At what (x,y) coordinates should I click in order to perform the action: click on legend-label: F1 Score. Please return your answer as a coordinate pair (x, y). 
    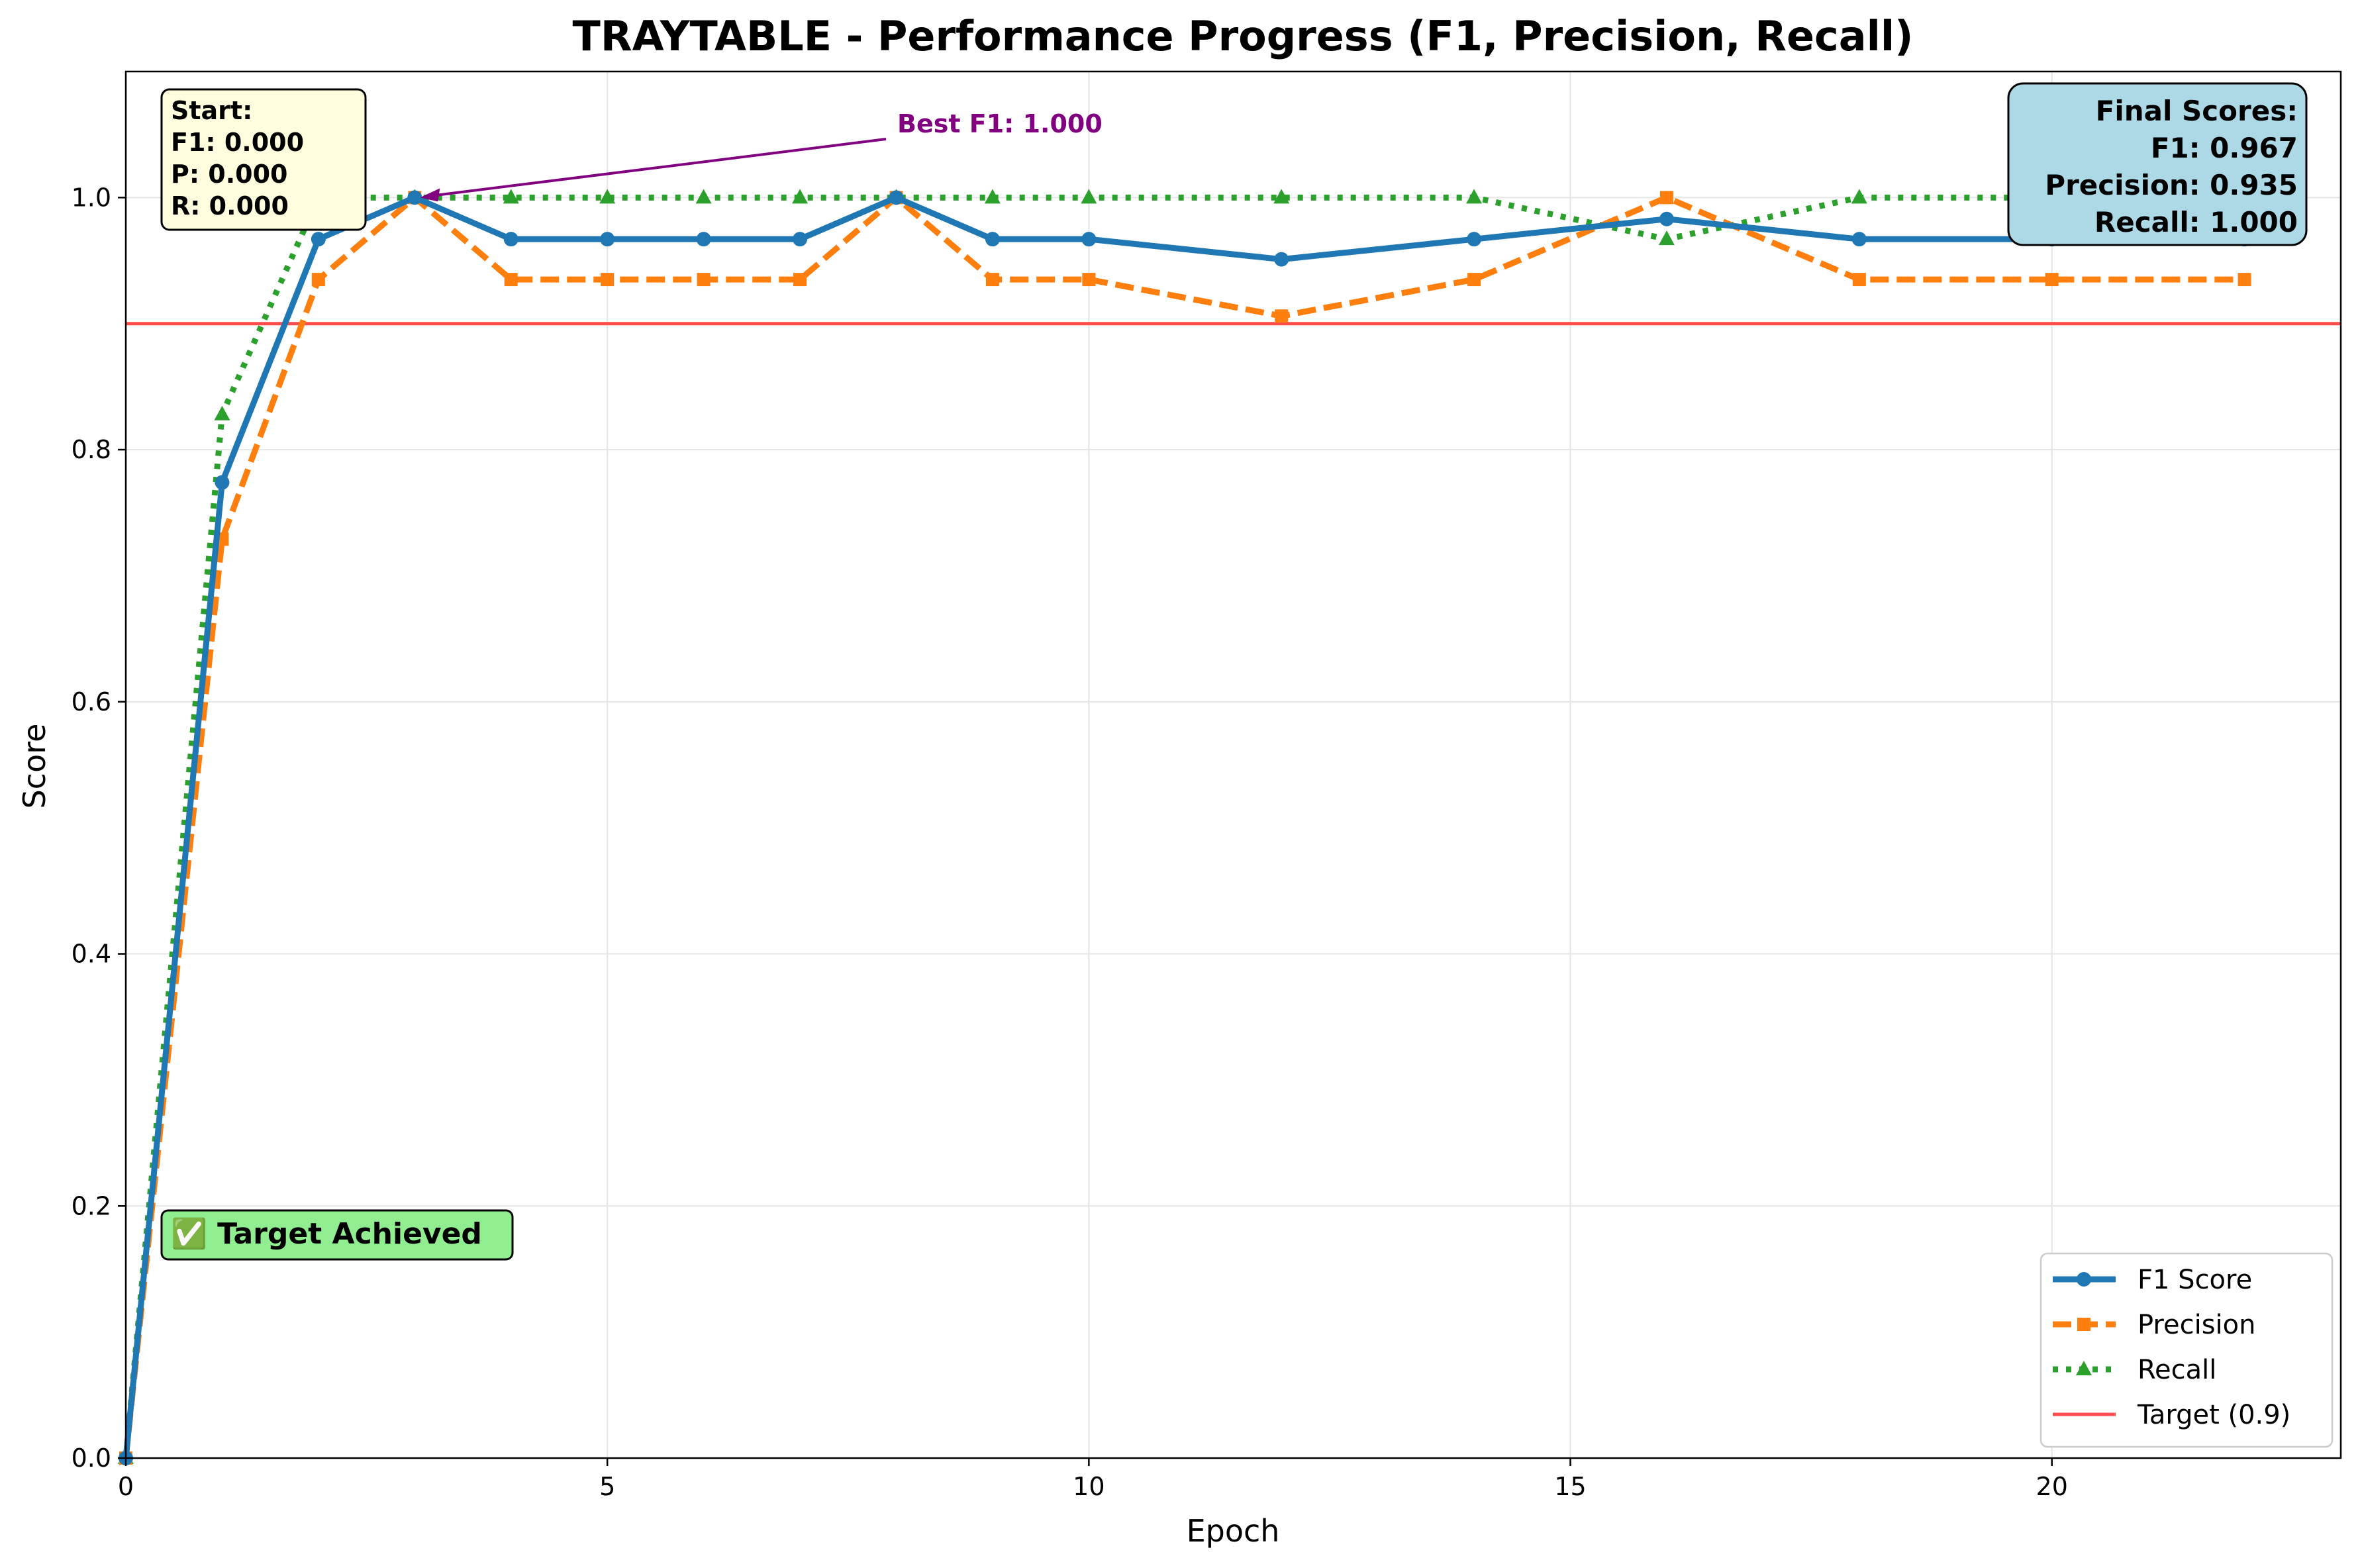
    Looking at the image, I should click on (2195, 1280).